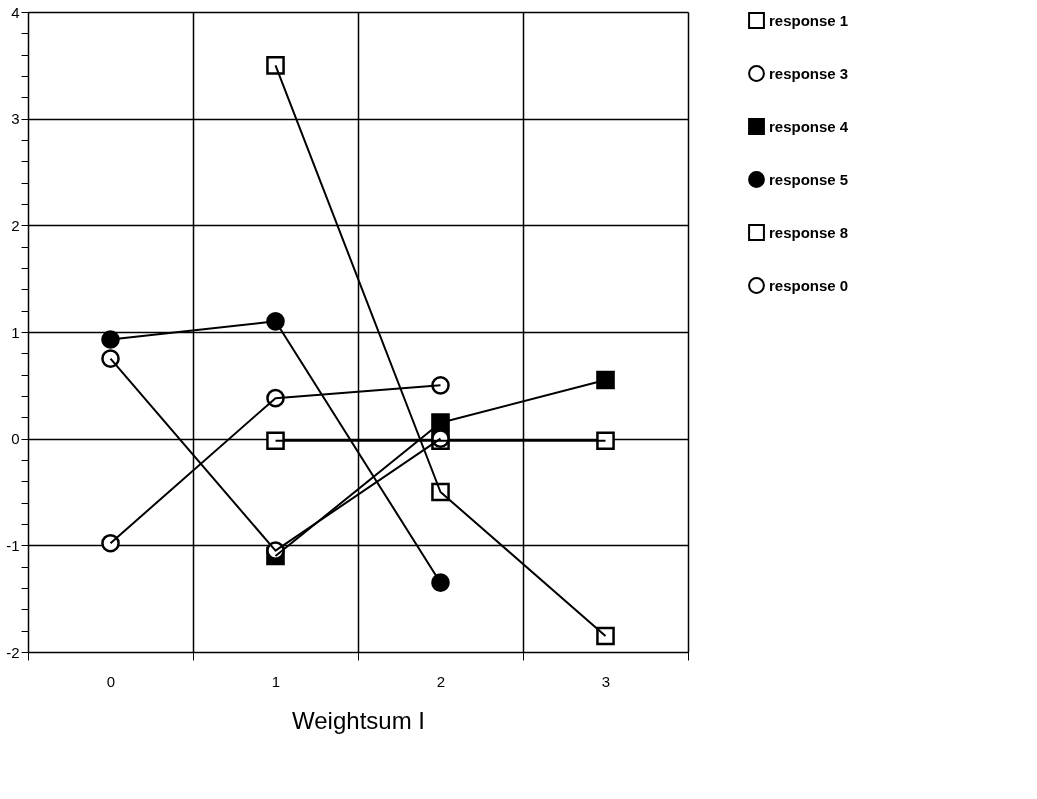 The width and height of the screenshot is (1037, 799). I want to click on legend-label: response 4, so click(809, 126).